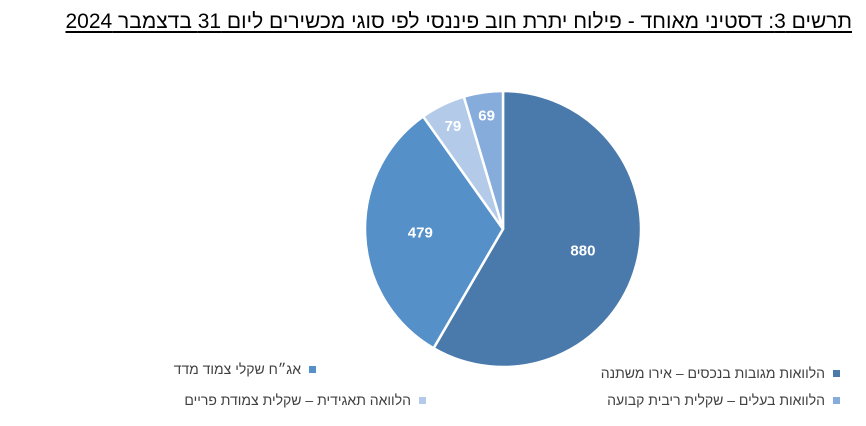  What do you see at coordinates (420, 233) in the screenshot?
I see `slice-label-cpi-linked-bonds: 479` at bounding box center [420, 233].